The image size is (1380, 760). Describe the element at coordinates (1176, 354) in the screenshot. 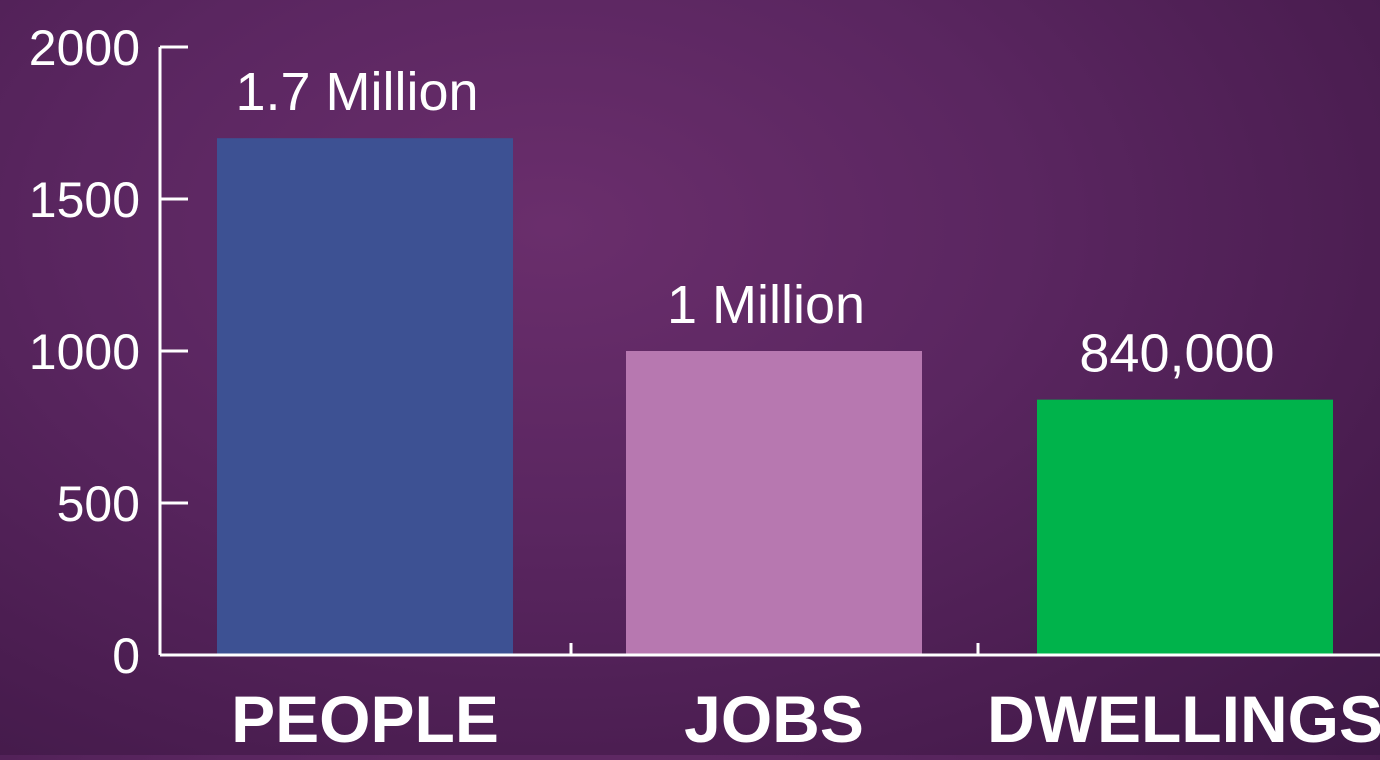

I see `data-label-dwellings: 840,000` at that location.